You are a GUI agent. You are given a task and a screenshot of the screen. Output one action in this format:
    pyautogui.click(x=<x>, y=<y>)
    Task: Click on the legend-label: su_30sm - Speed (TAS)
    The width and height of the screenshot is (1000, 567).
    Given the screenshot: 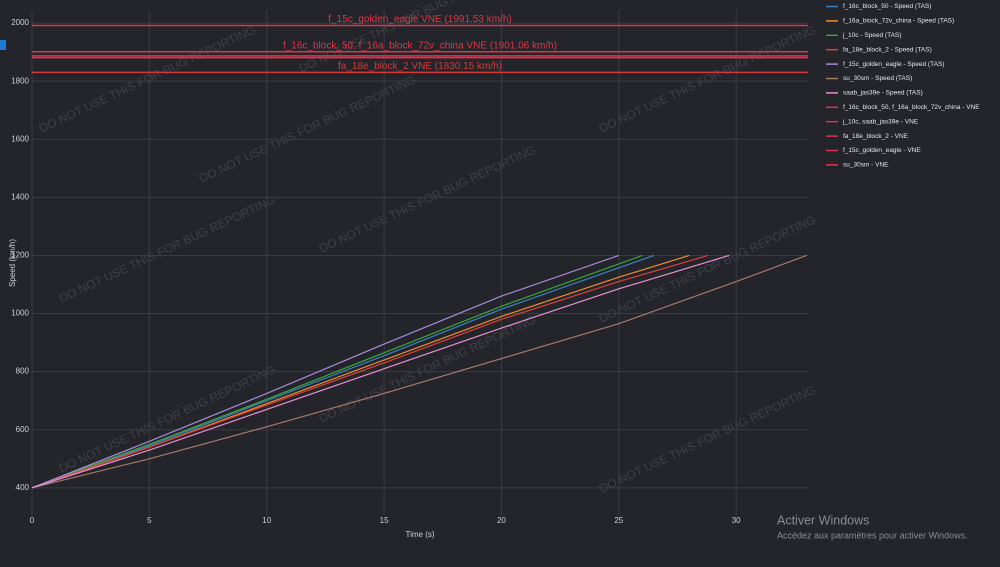 What is the action you would take?
    pyautogui.click(x=877, y=78)
    